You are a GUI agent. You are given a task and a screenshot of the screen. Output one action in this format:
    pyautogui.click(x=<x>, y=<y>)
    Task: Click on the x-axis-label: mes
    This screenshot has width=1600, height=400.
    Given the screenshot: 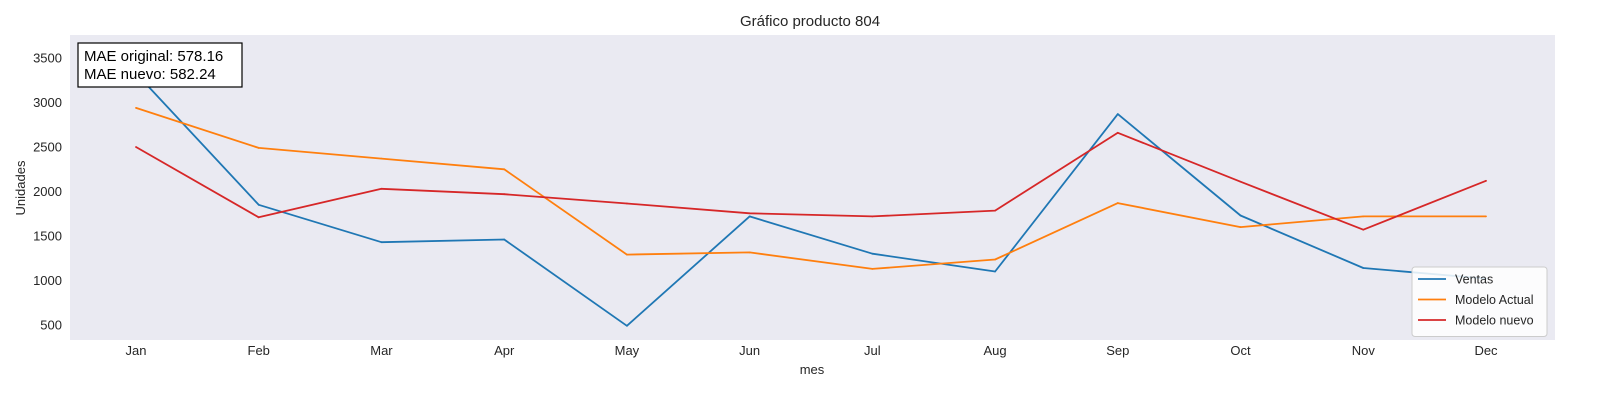 What is the action you would take?
    pyautogui.click(x=812, y=369)
    